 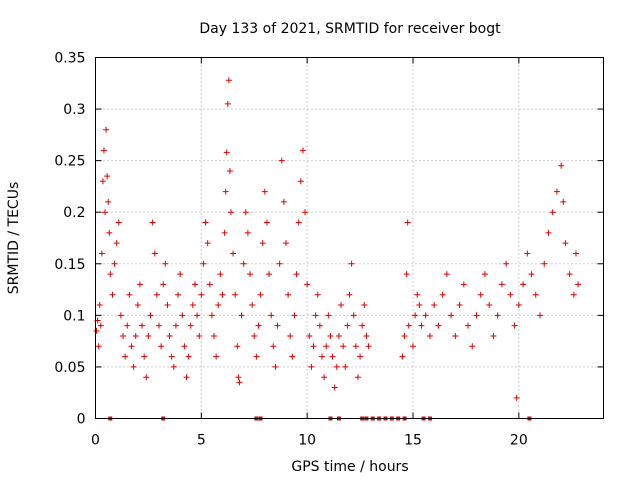 I want to click on x-axis-label: GPS time / hours, so click(x=349, y=467).